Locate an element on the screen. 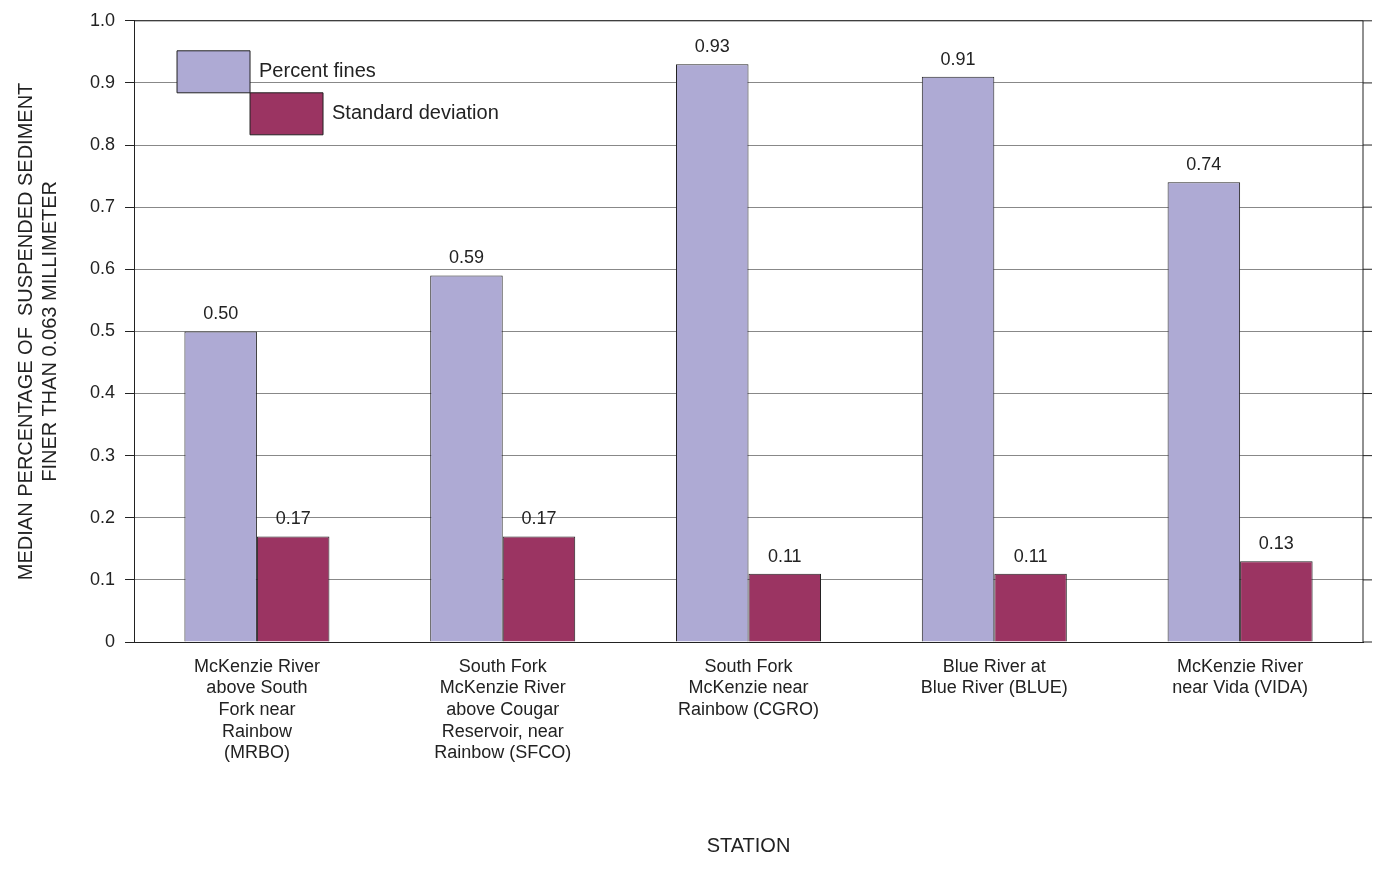 This screenshot has width=1391, height=870. x-tick-label: McKenzie River near Vida (VIDA) is located at coordinates (1240, 676).